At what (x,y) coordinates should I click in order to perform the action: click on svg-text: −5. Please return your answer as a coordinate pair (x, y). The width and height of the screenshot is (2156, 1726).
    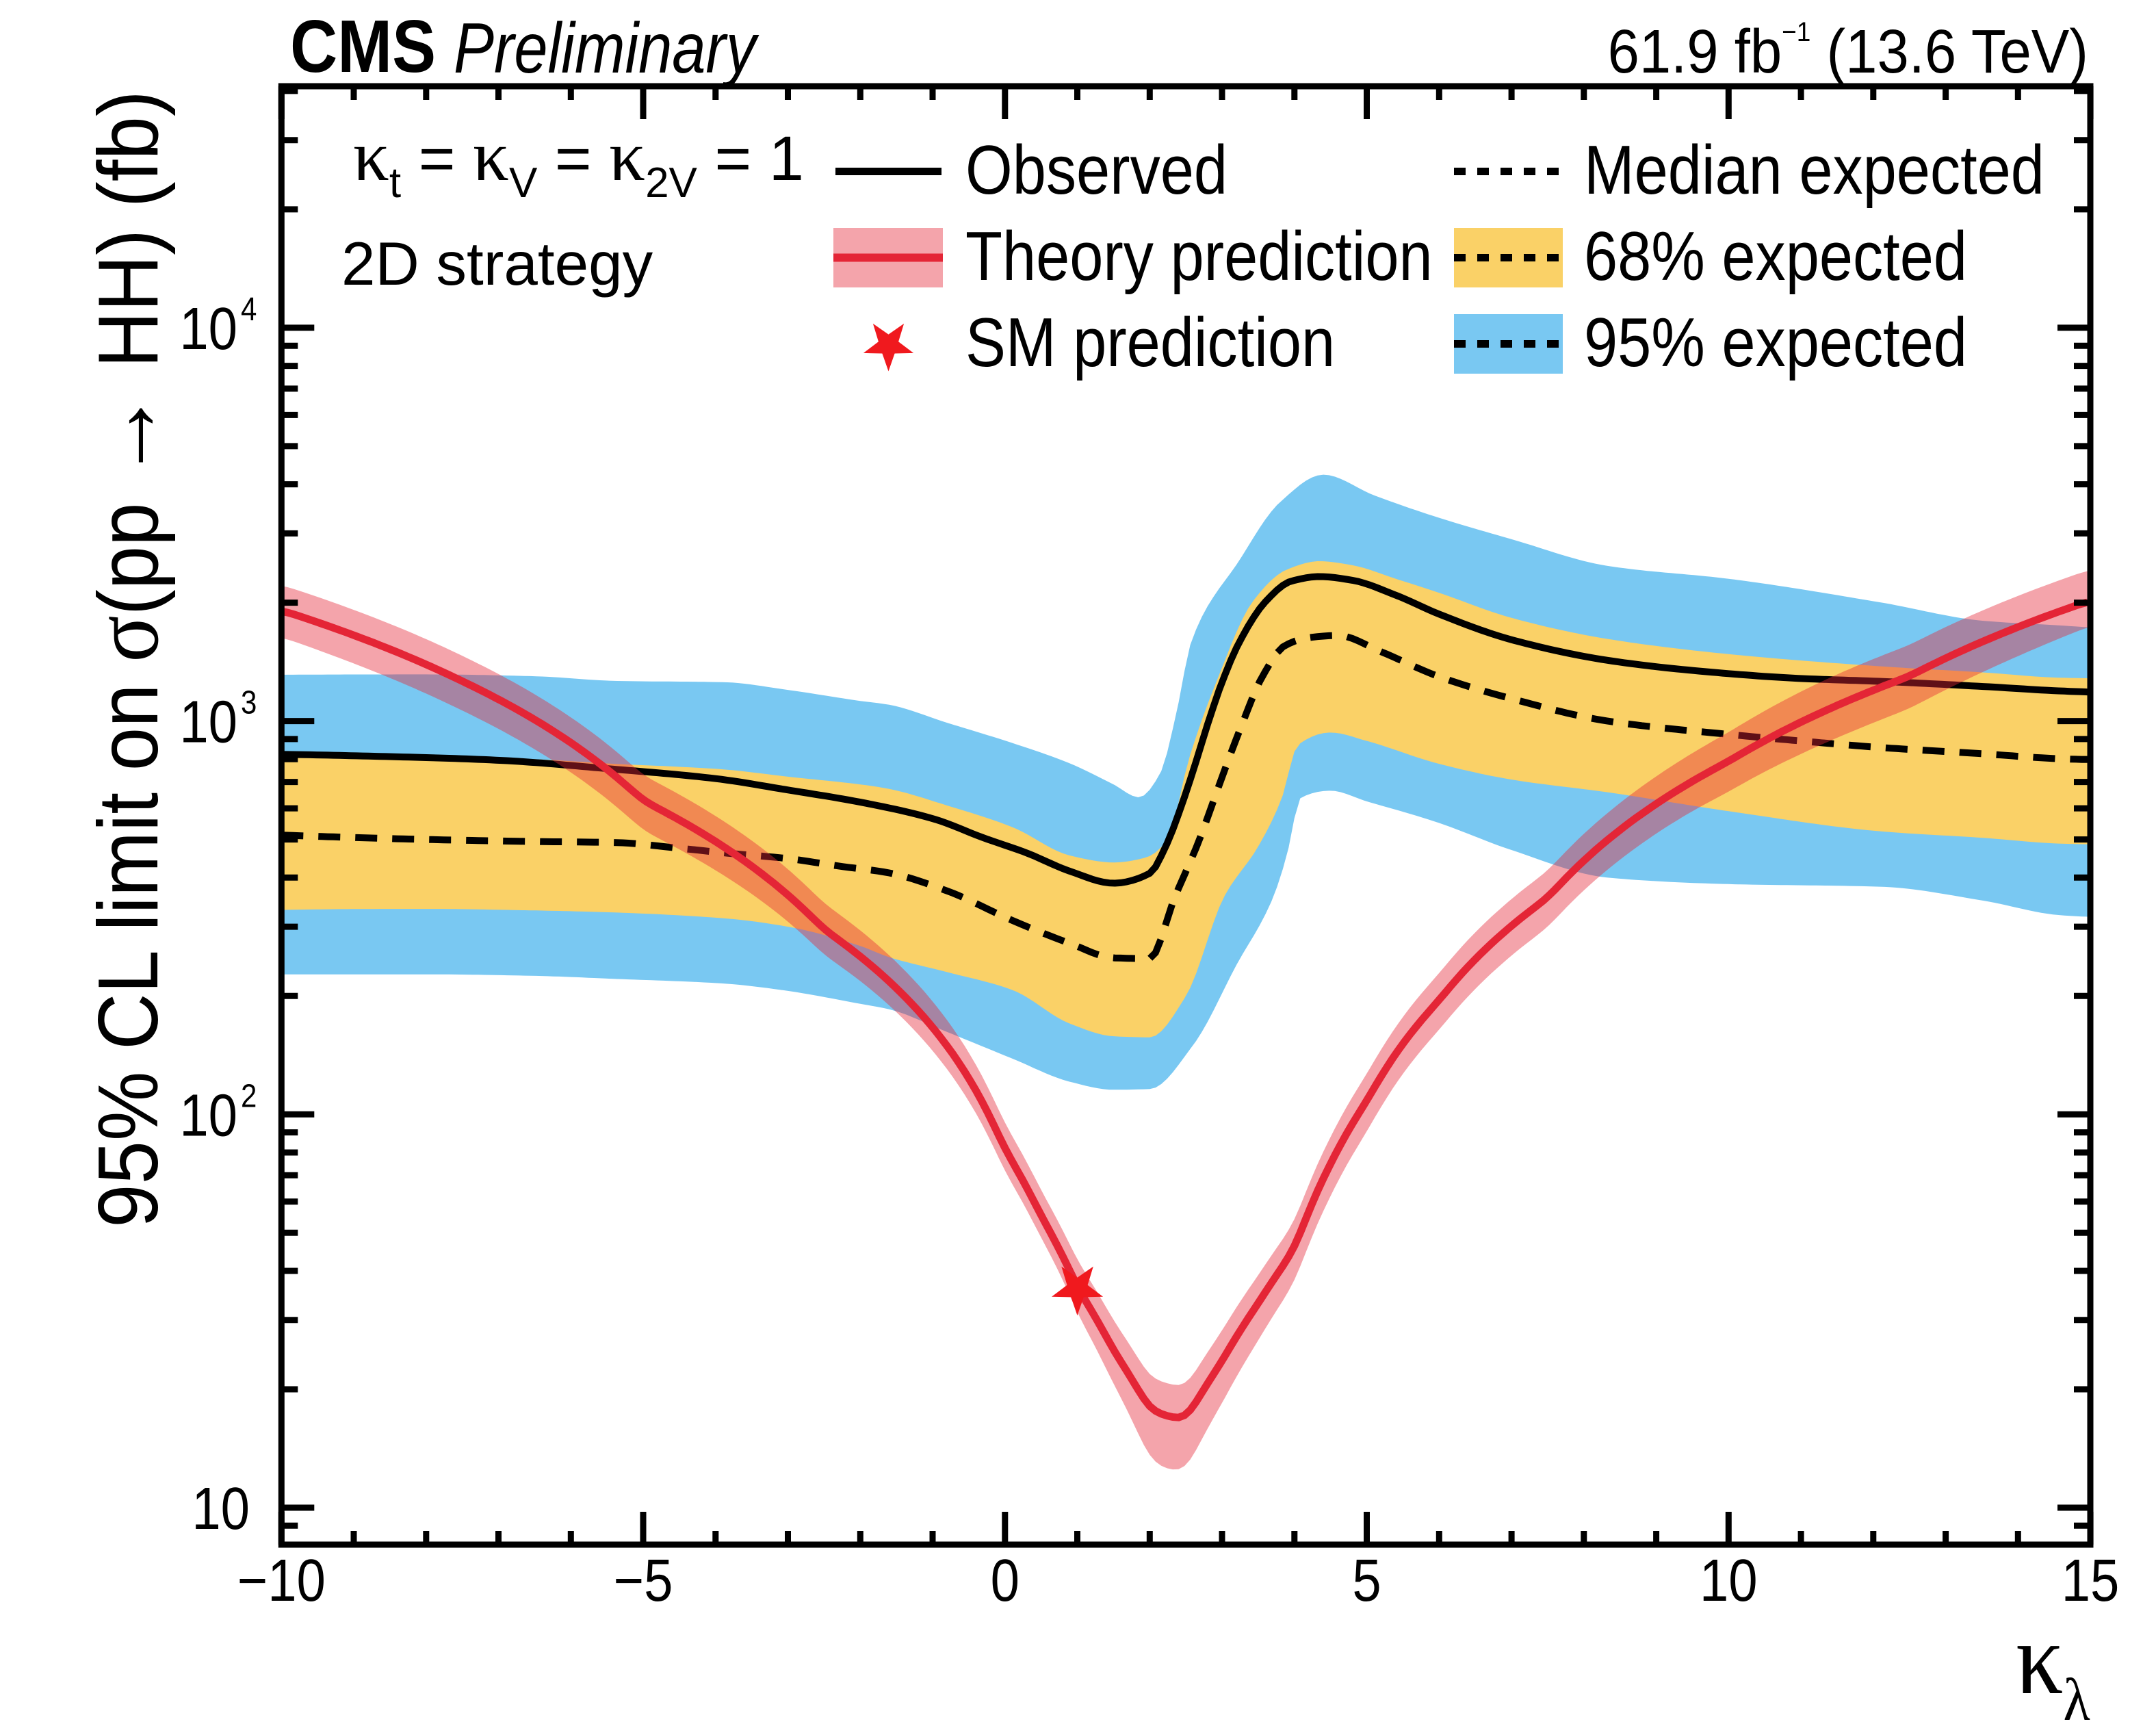
    Looking at the image, I should click on (643, 1580).